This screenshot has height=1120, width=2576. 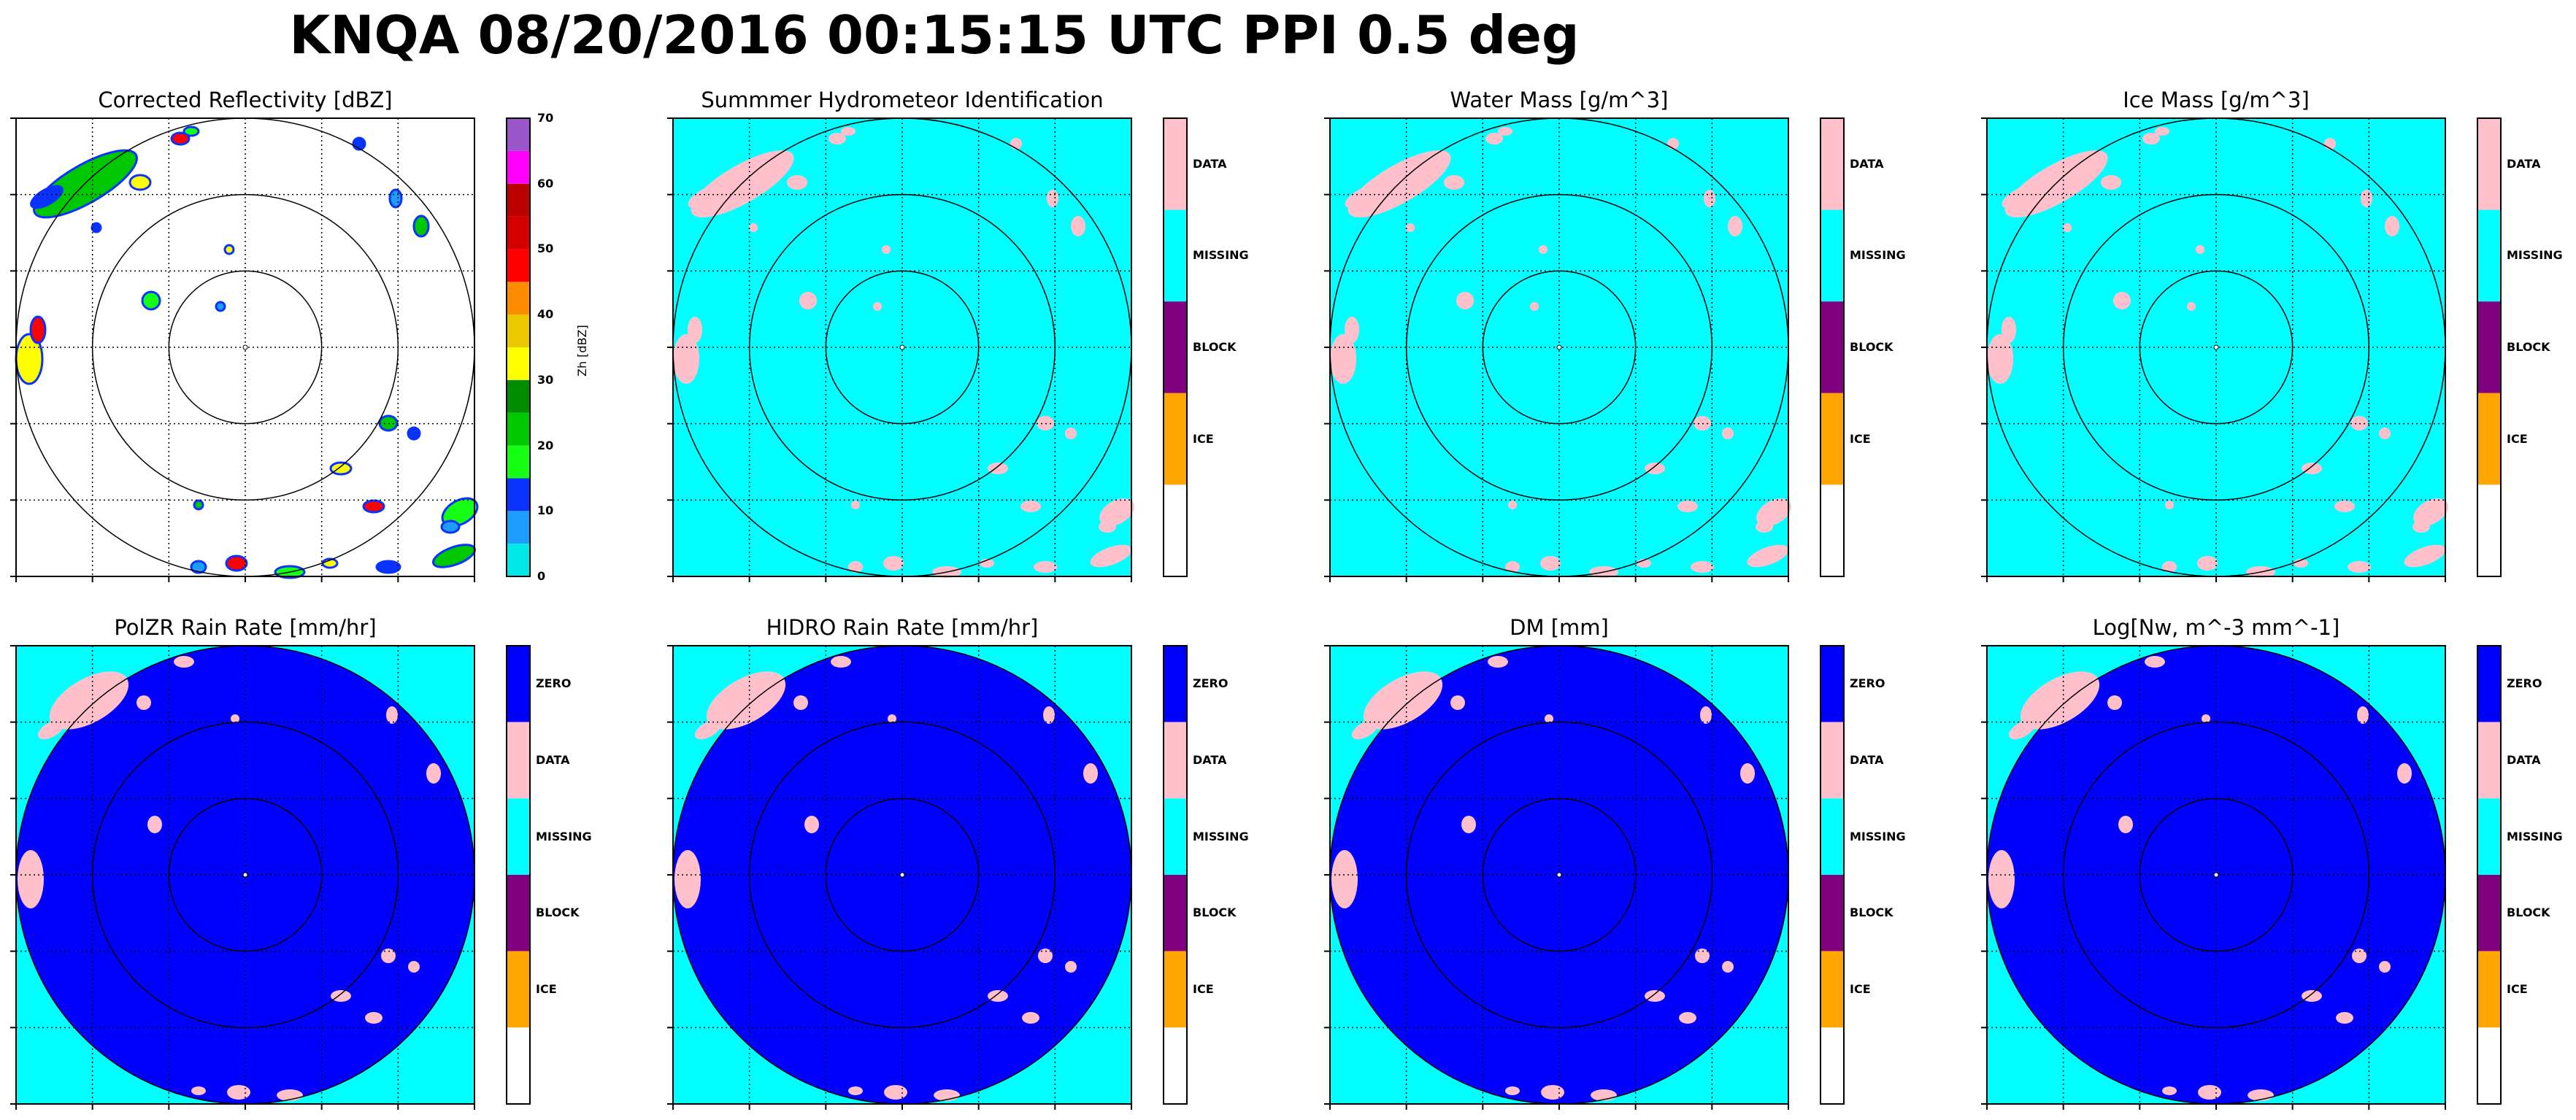 I want to click on colorbar-frame, so click(x=2489, y=875).